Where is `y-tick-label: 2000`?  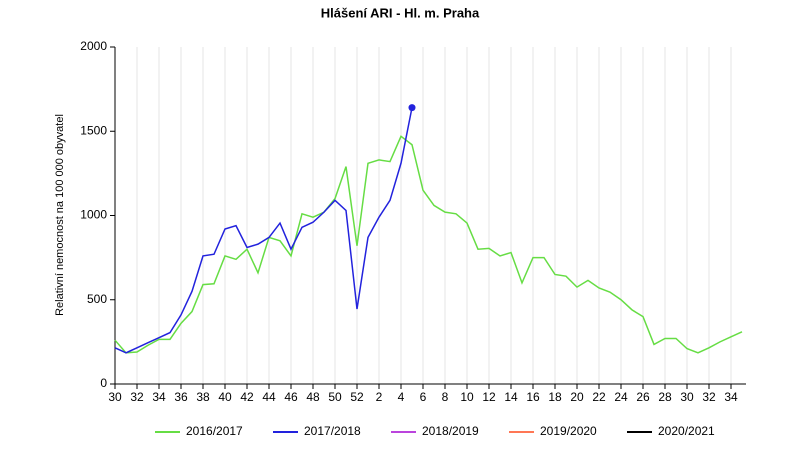 y-tick-label: 2000 is located at coordinates (93, 46).